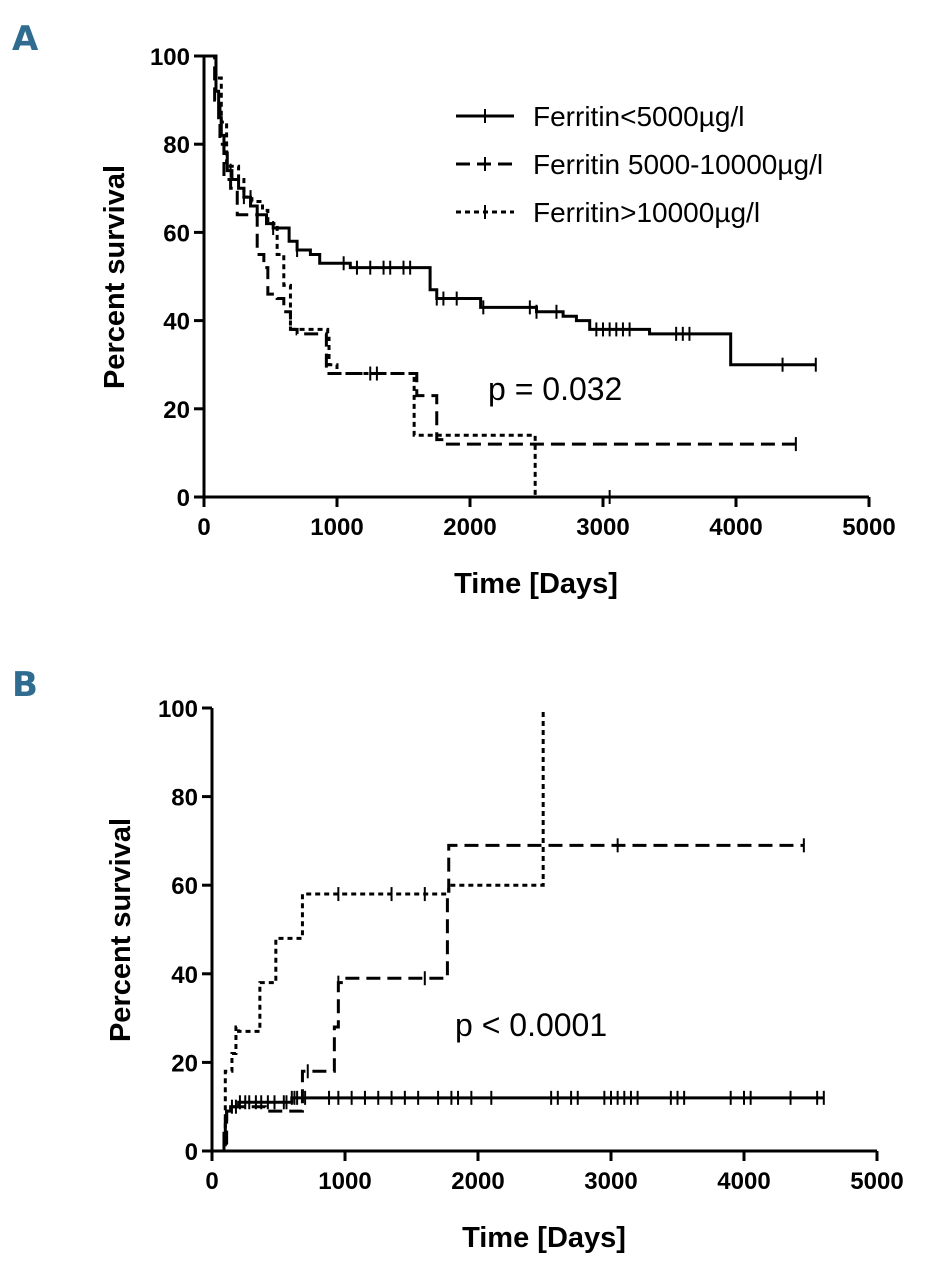 The width and height of the screenshot is (935, 1280). I want to click on series-line-ferritin-5000-g-l, so click(518, 1124).